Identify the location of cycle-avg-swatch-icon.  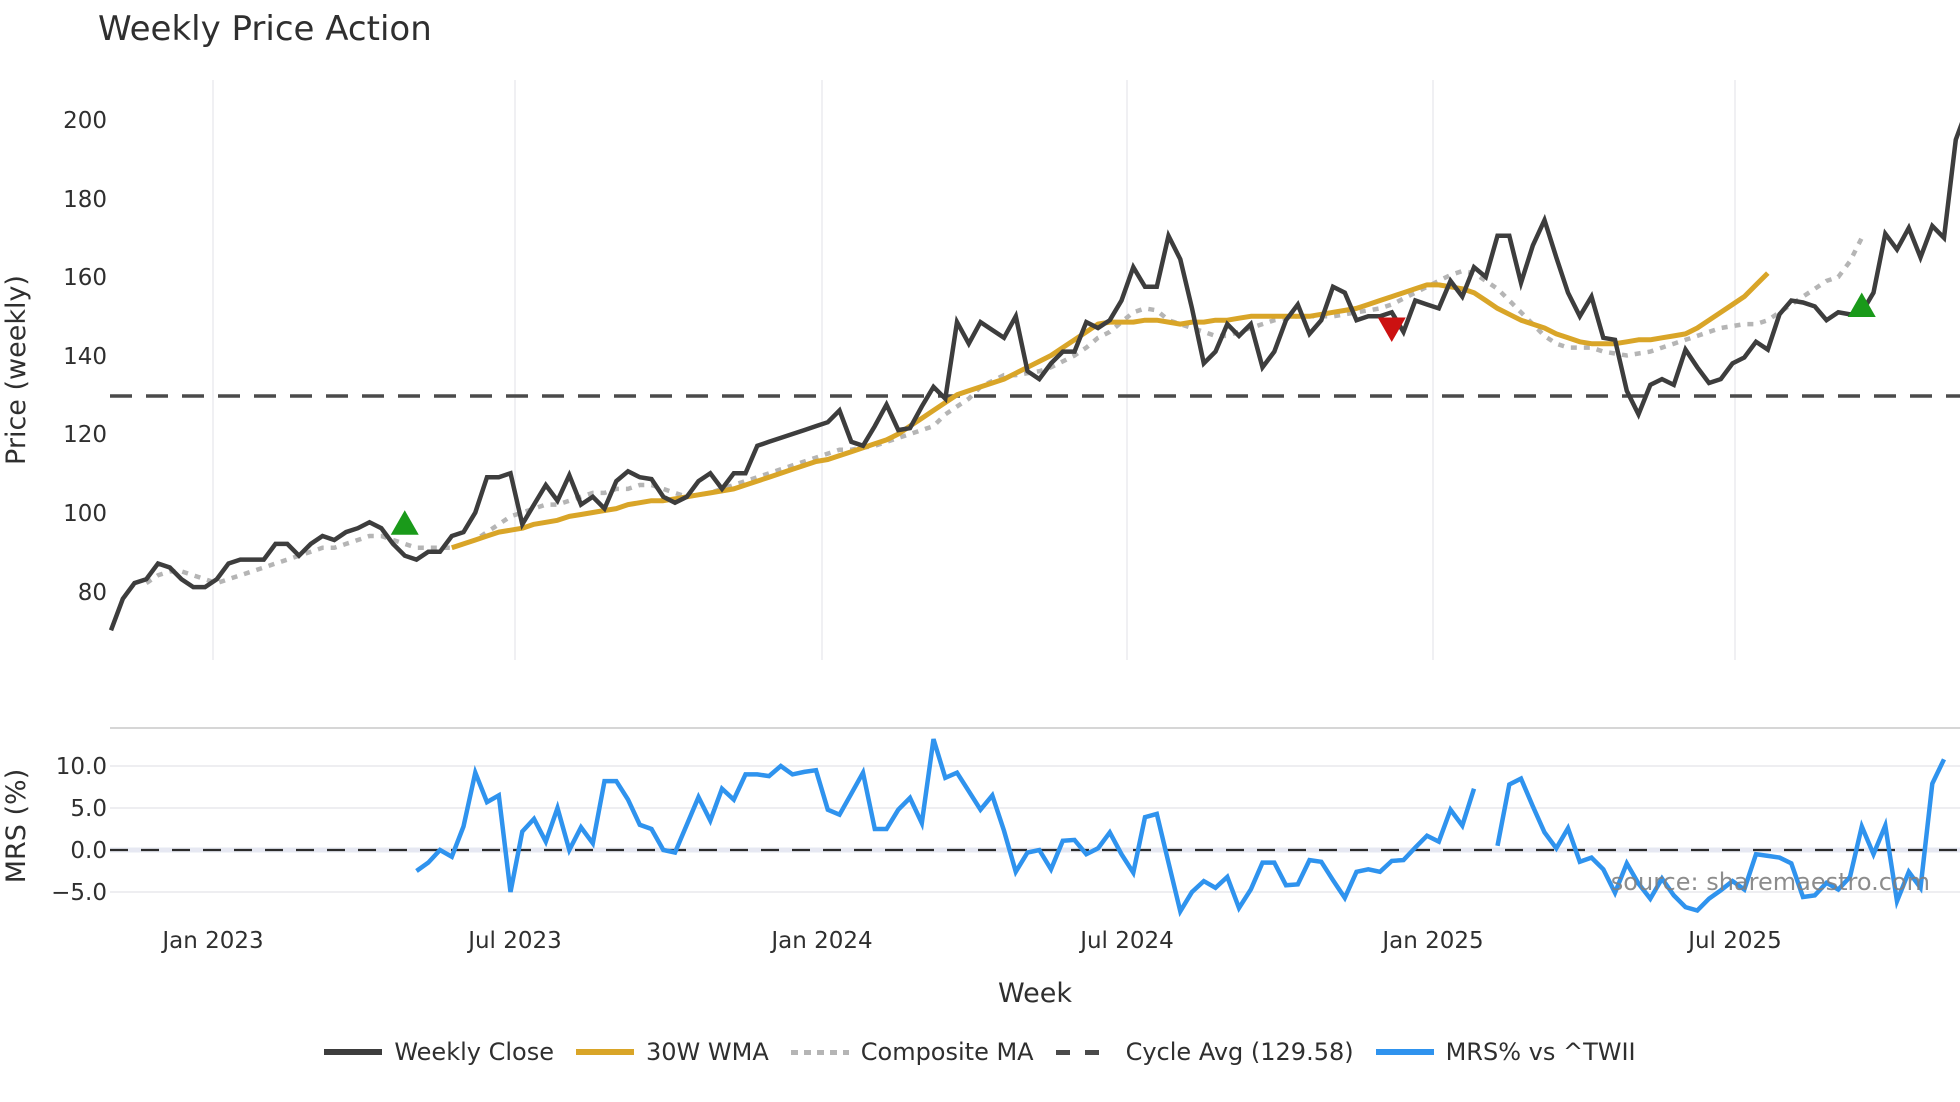
(1084, 1052).